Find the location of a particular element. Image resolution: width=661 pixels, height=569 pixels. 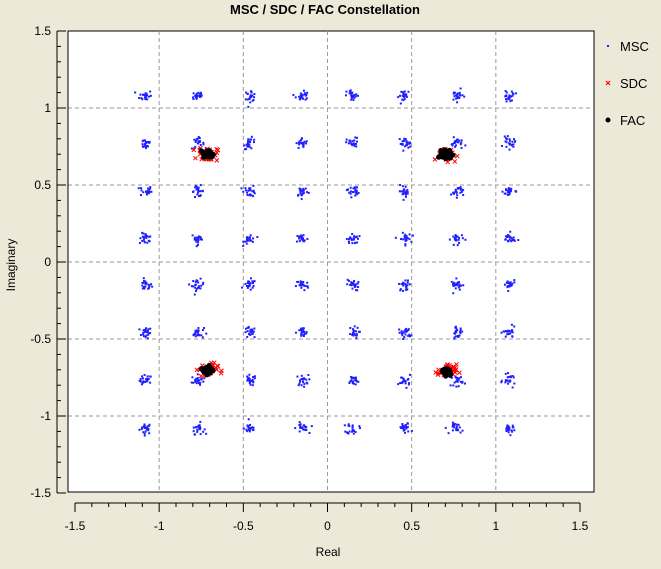

legend-item-fac: FAC is located at coordinates (625, 120).